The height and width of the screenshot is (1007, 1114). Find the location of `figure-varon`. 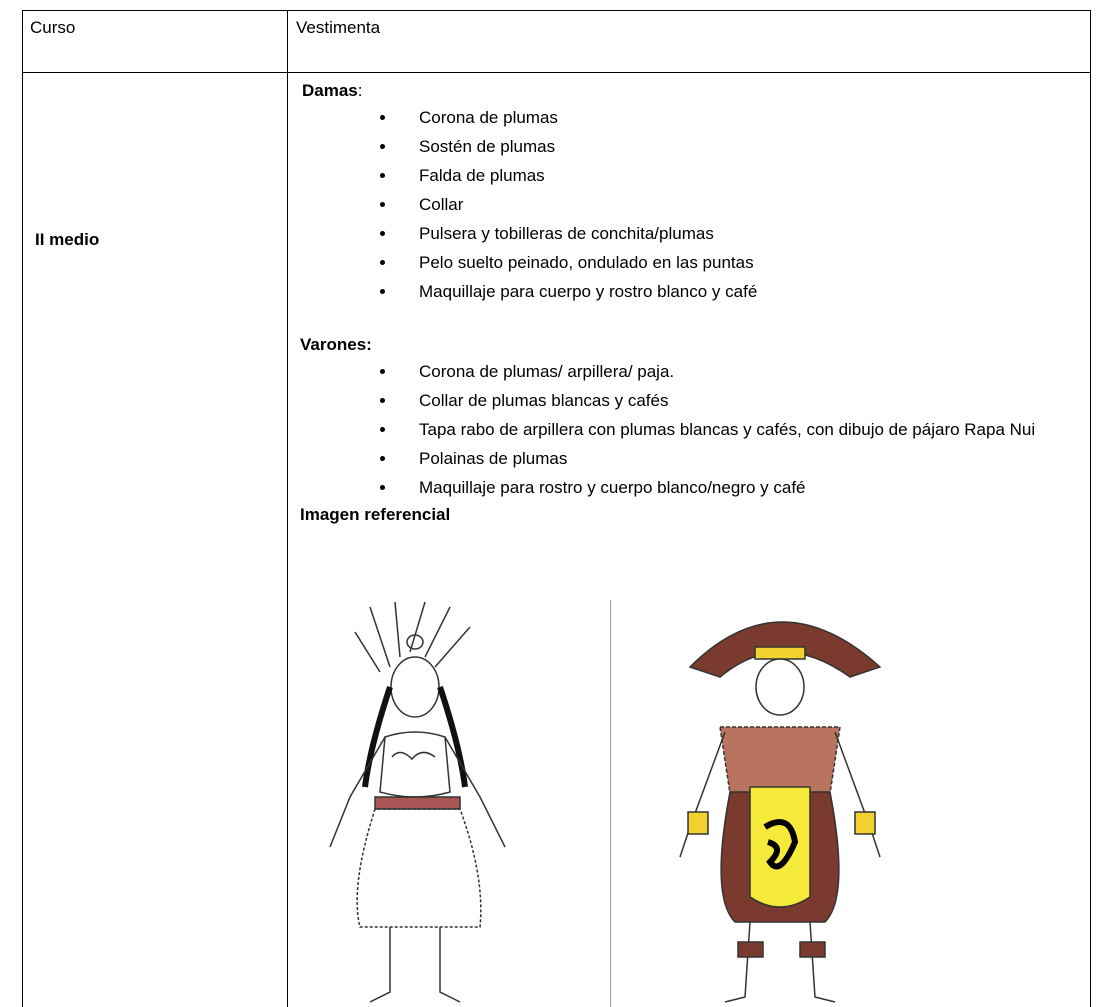

figure-varon is located at coordinates (780, 812).